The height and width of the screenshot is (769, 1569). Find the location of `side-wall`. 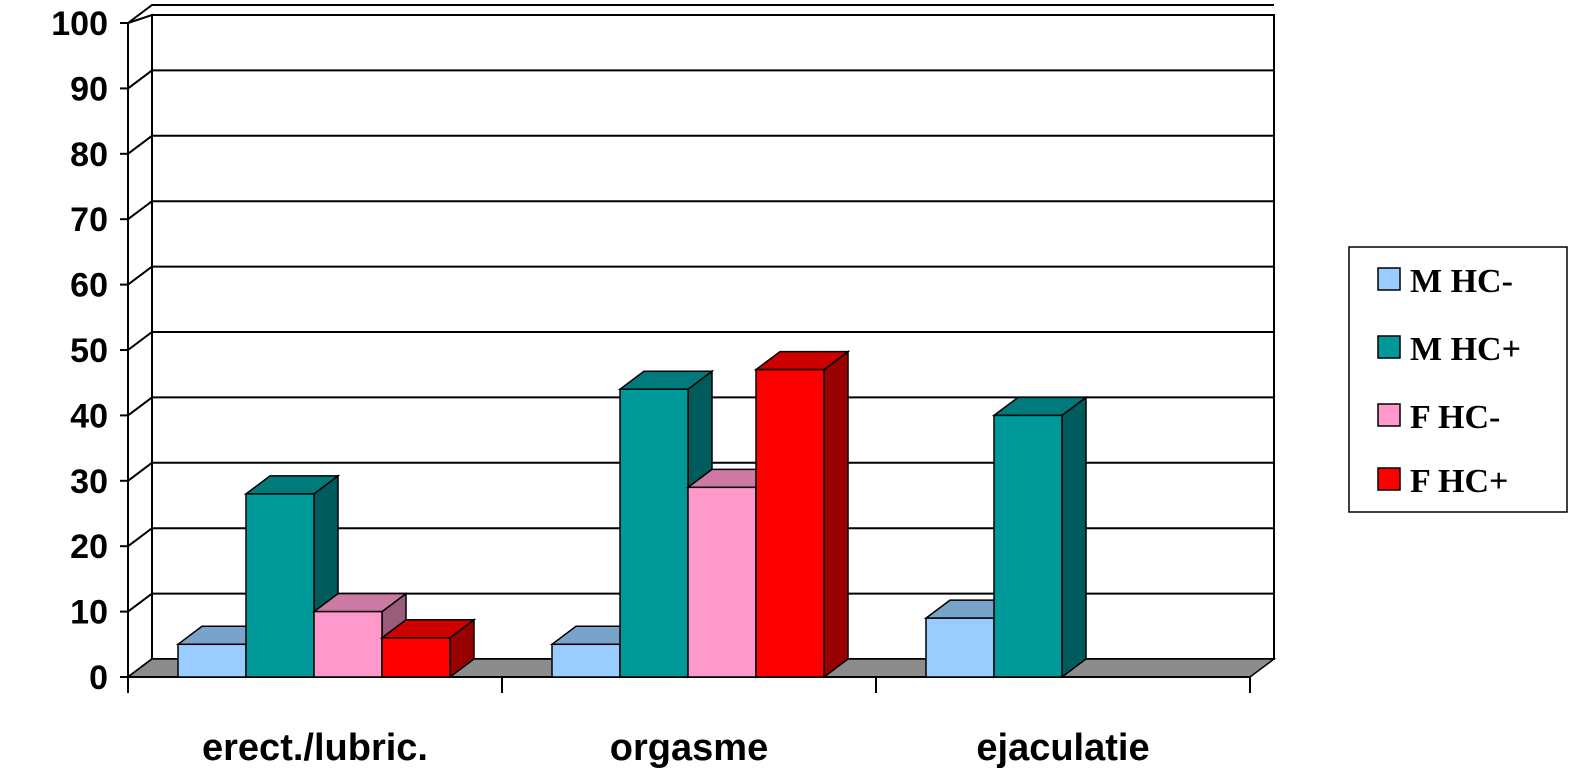

side-wall is located at coordinates (140, 346).